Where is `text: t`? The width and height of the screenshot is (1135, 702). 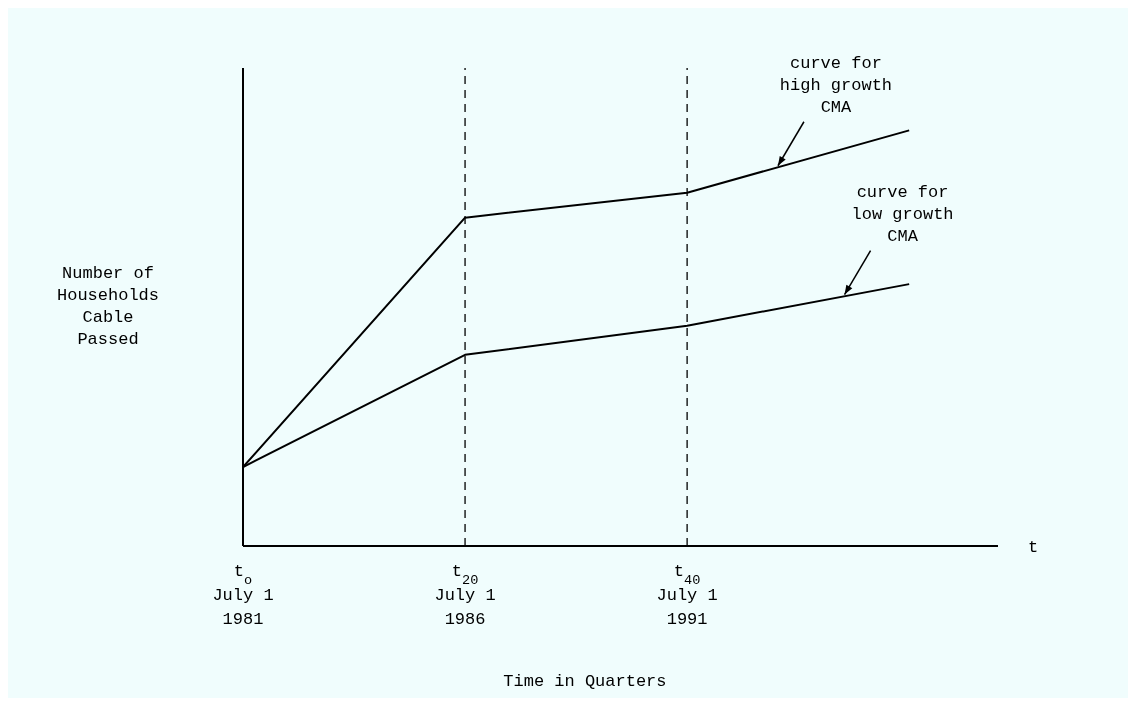
text: t is located at coordinates (1033, 547).